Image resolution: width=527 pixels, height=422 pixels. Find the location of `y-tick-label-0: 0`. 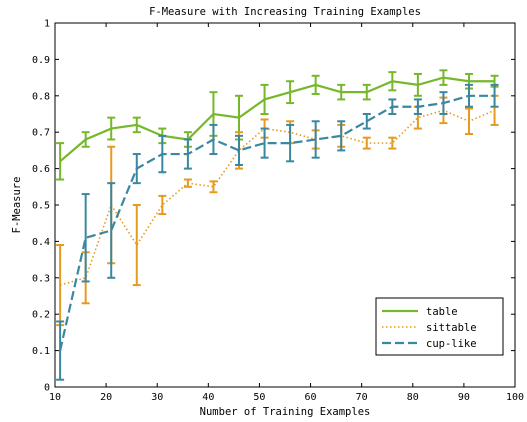

y-tick-label-0: 0 is located at coordinates (47, 388).